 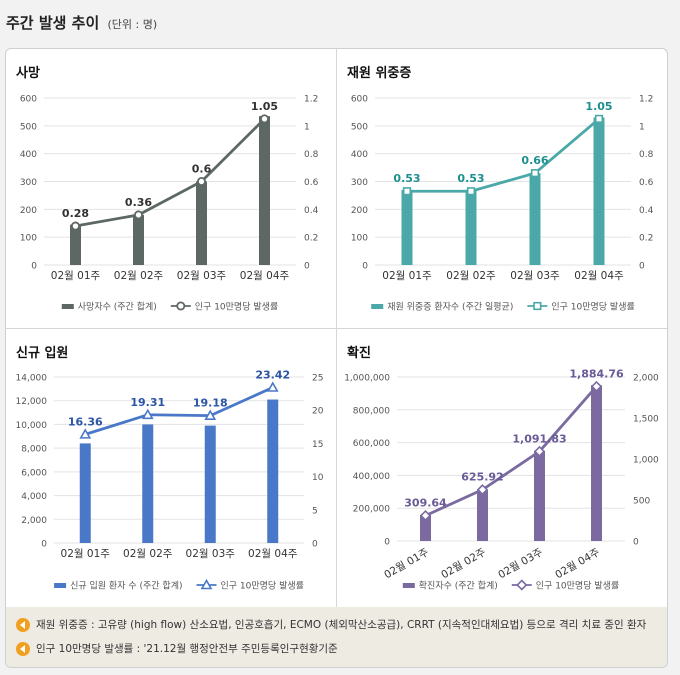 I want to click on y-right-tick-label: 0.4, so click(x=646, y=211).